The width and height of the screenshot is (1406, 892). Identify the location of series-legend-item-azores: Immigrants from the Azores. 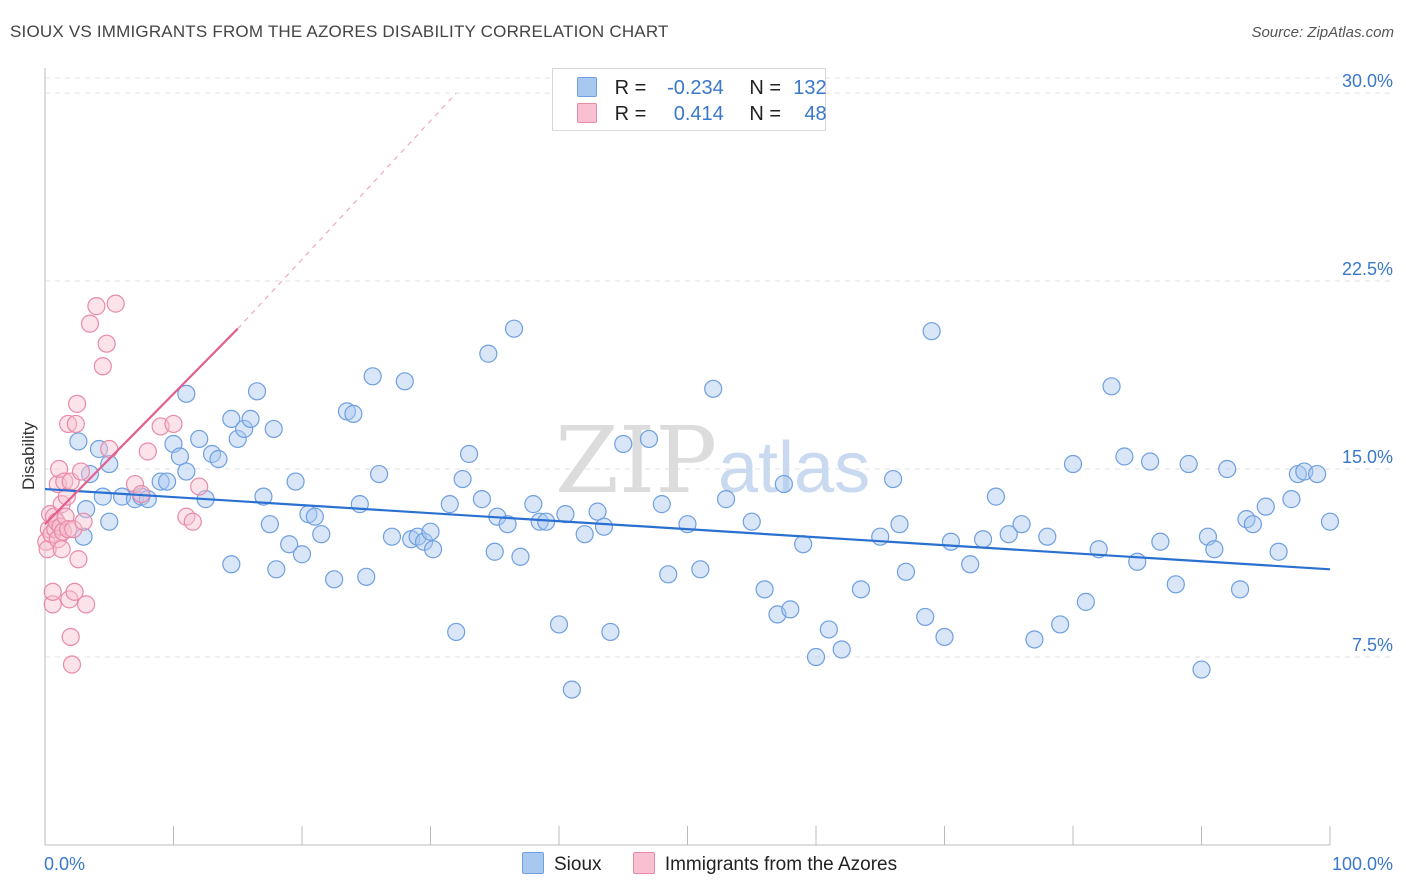
(765, 864).